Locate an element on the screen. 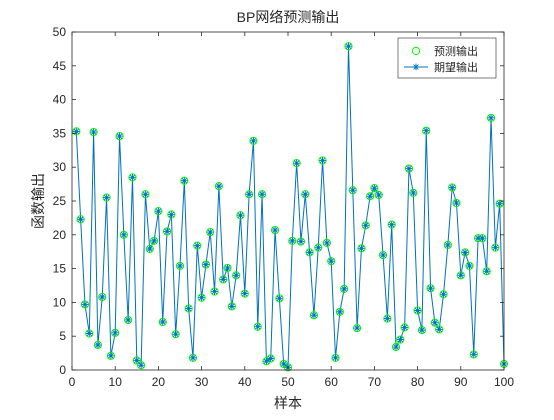 This screenshot has width=554, height=420. x-tick-label: 0 is located at coordinates (72, 382).